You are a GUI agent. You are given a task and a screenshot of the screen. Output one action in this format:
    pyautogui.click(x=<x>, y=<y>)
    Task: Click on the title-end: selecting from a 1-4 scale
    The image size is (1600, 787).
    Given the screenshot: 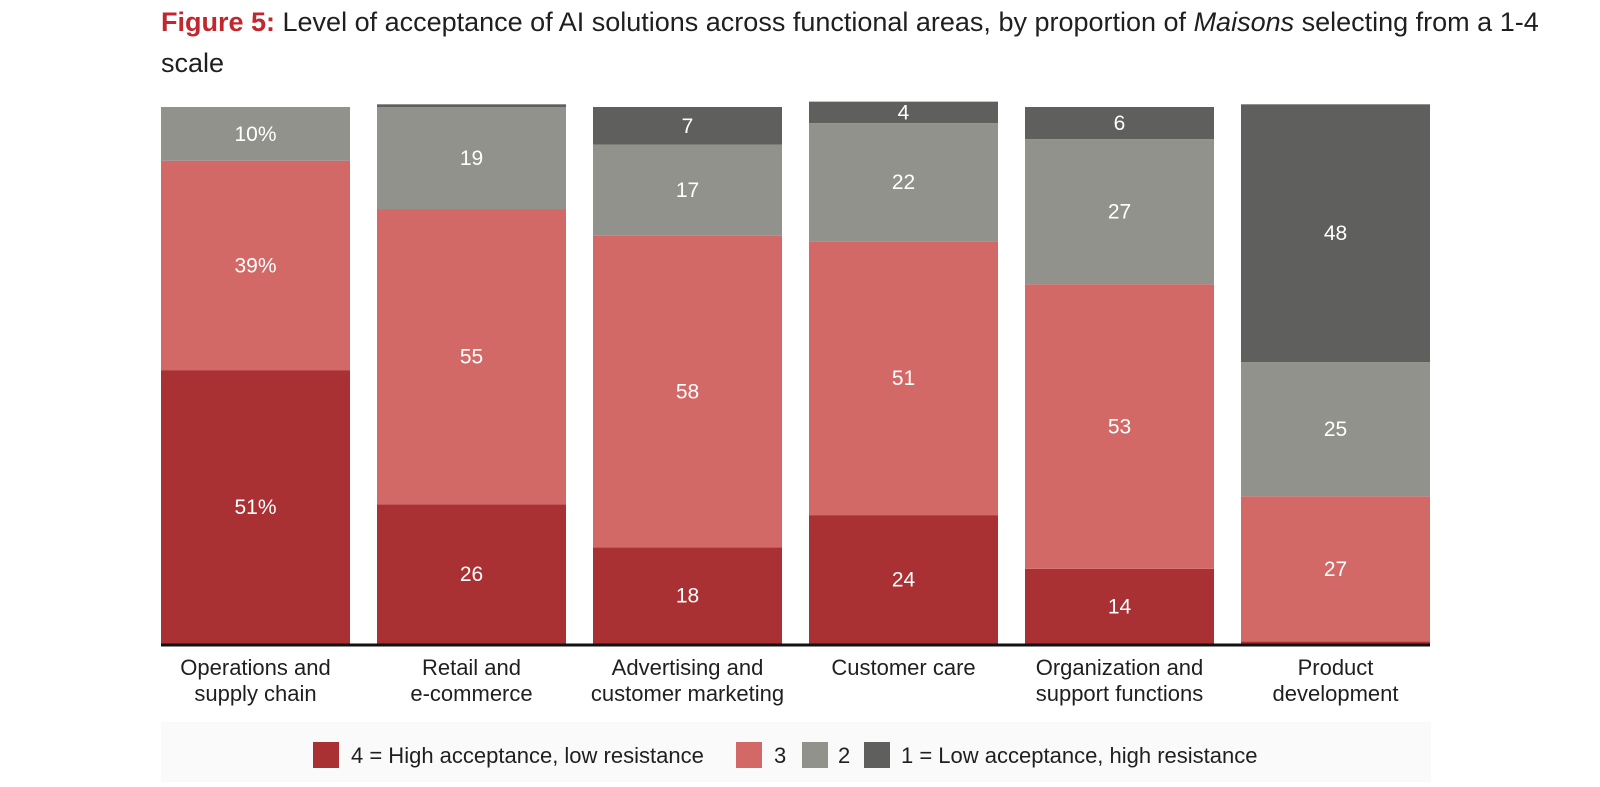 What is the action you would take?
    pyautogui.click(x=850, y=42)
    